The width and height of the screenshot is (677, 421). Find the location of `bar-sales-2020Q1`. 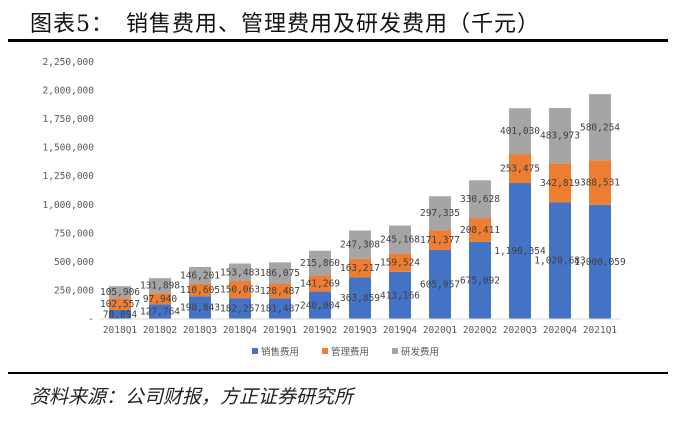

bar-sales-2020Q1 is located at coordinates (440, 284).